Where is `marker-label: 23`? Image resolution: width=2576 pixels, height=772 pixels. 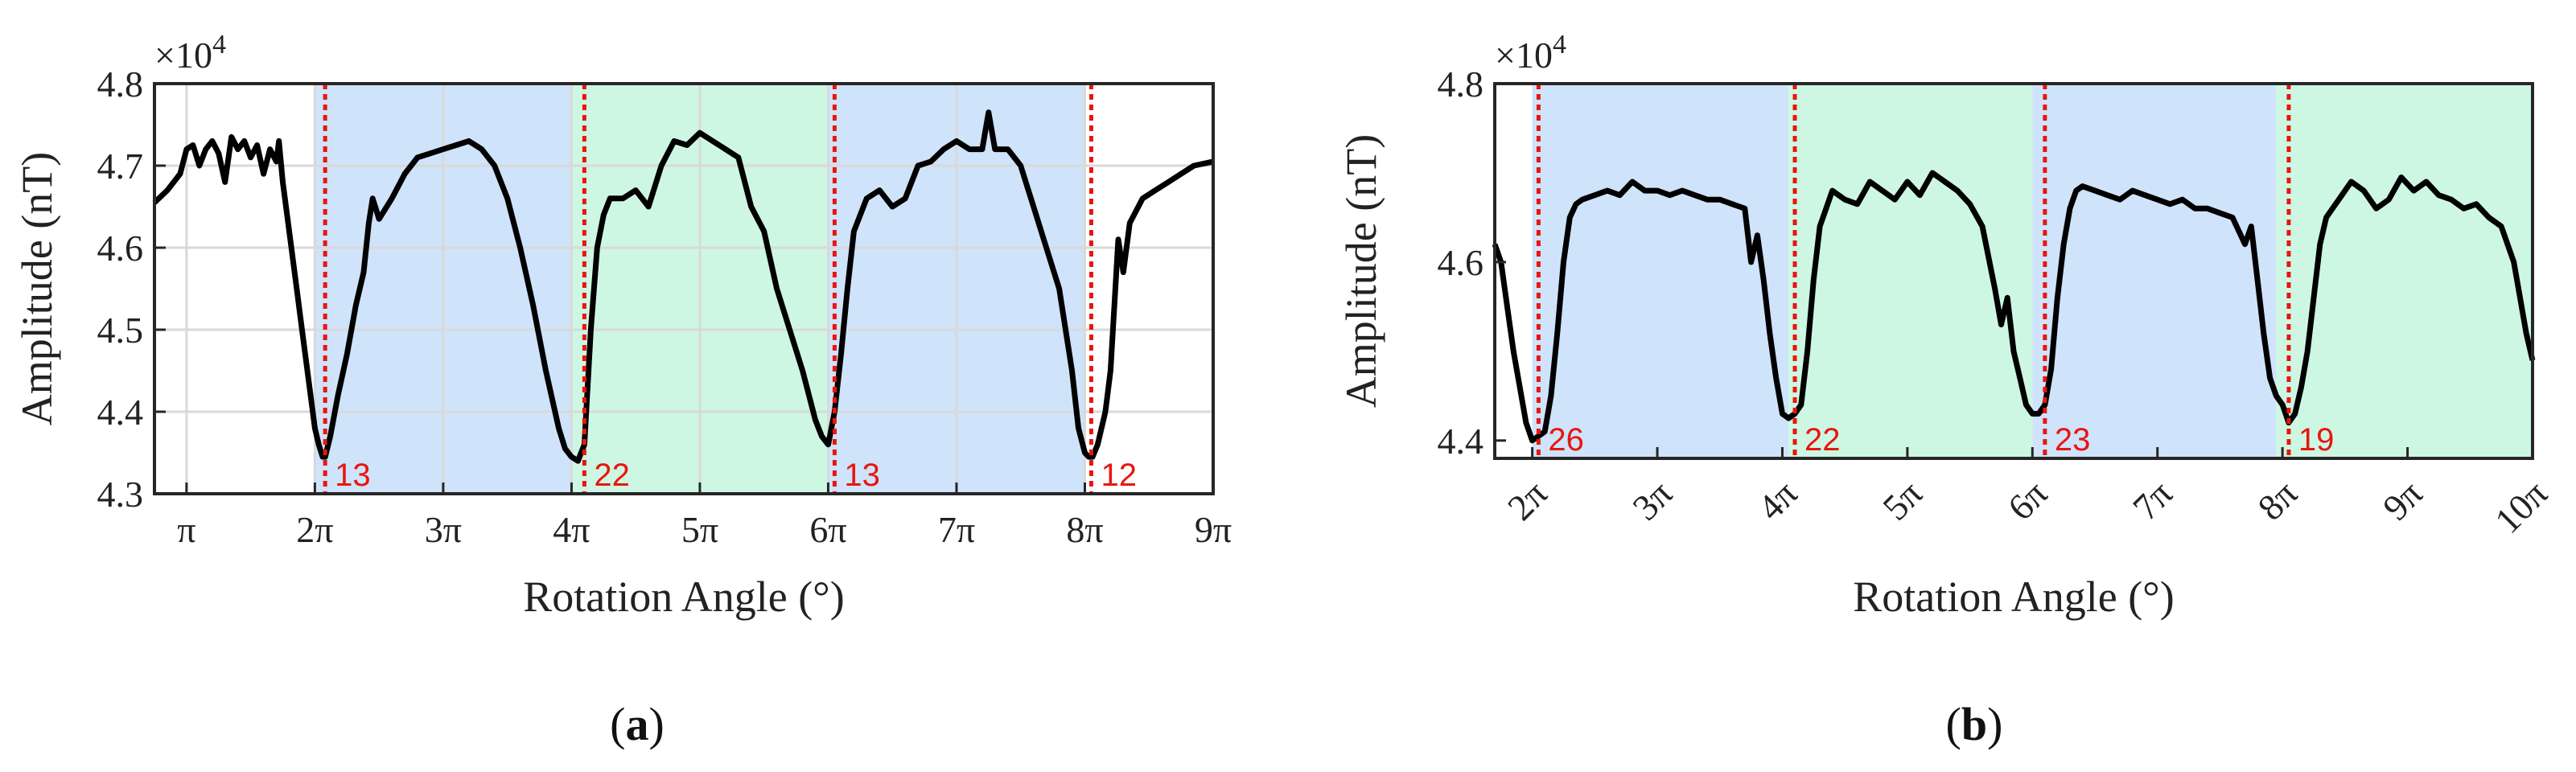
marker-label: 23 is located at coordinates (2073, 440).